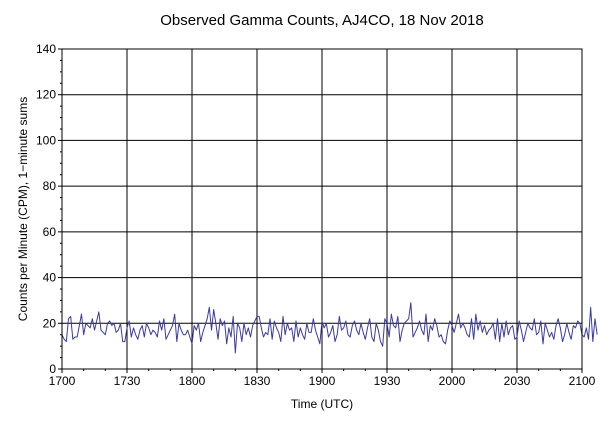  Describe the element at coordinates (46, 95) in the screenshot. I see `y-tick-label: 120` at that location.